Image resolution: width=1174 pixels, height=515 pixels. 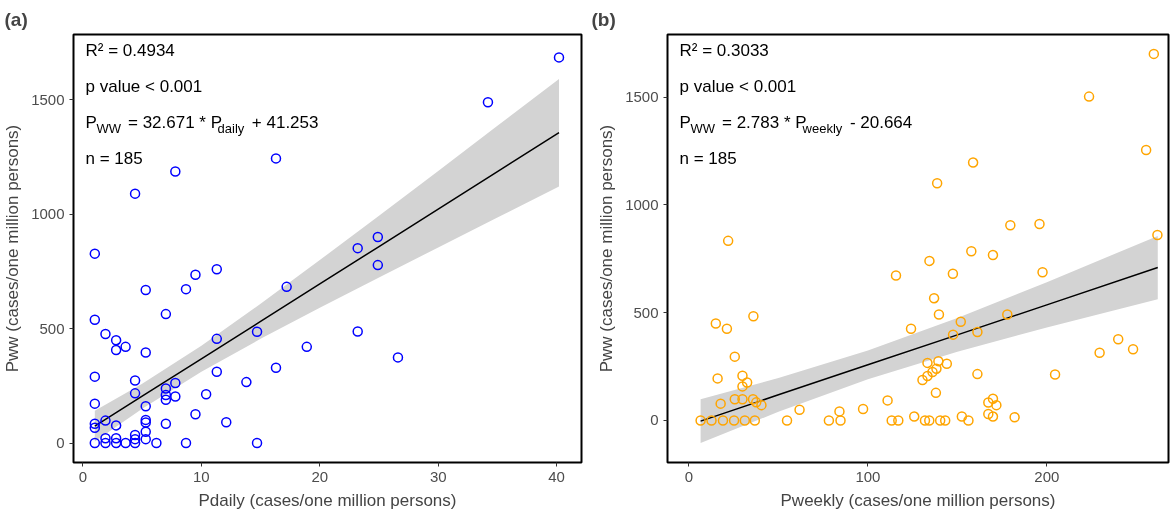 What do you see at coordinates (327, 500) in the screenshot?
I see `x-axis-title: Pdaily (cases/one million persons)` at bounding box center [327, 500].